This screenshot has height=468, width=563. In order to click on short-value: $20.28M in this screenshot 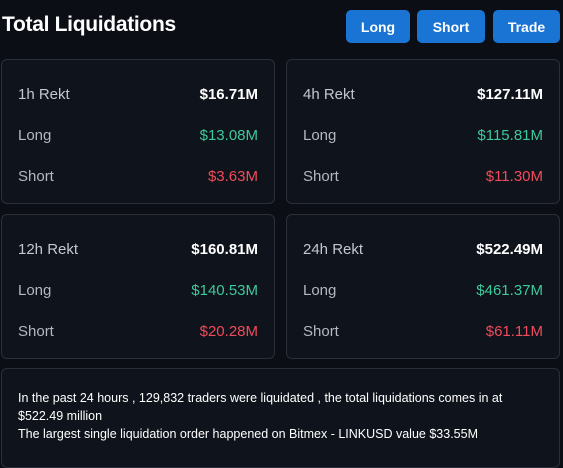, I will do `click(228, 331)`.